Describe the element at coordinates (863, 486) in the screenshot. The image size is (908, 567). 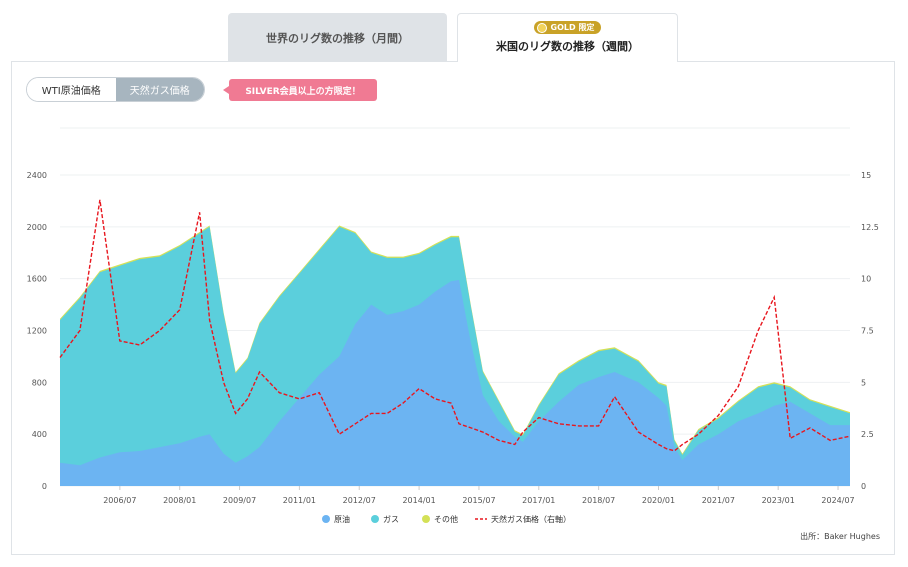
I see `right-axis-tick-label: 0` at that location.